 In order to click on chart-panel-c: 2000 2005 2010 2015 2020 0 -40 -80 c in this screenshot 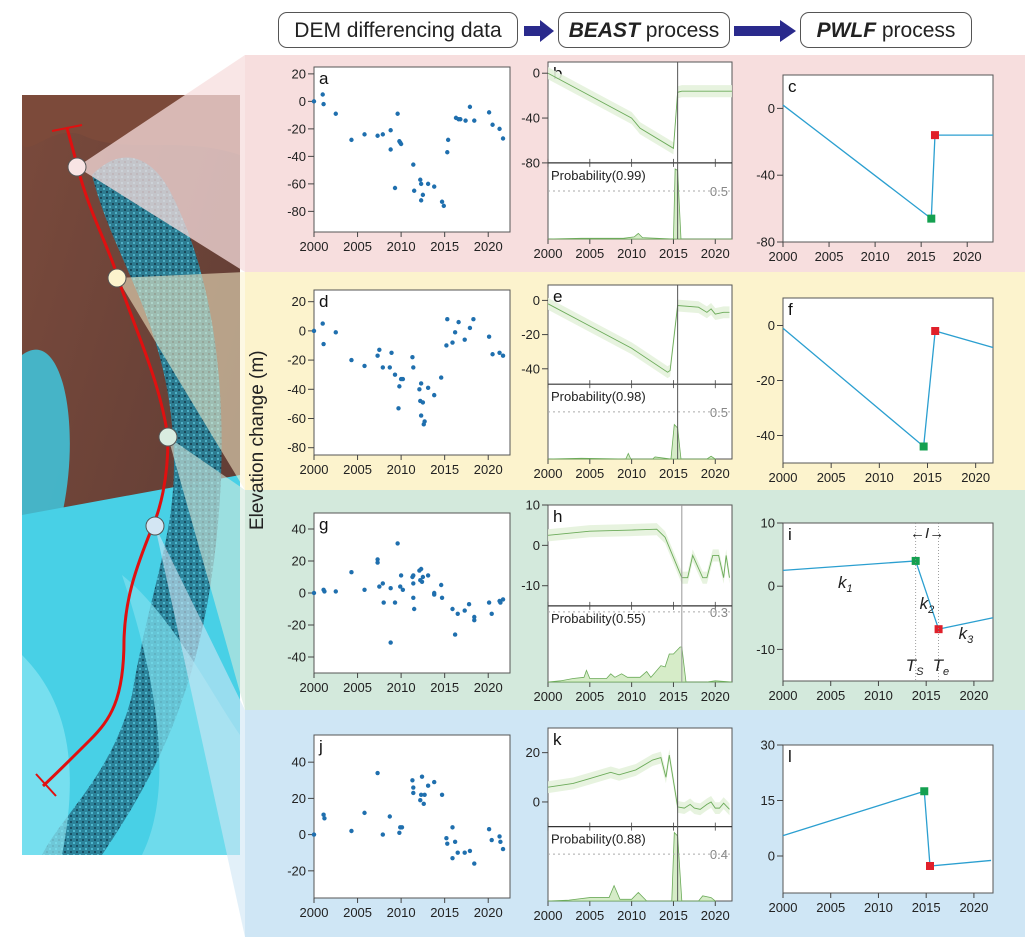, I will do `click(875, 169)`.